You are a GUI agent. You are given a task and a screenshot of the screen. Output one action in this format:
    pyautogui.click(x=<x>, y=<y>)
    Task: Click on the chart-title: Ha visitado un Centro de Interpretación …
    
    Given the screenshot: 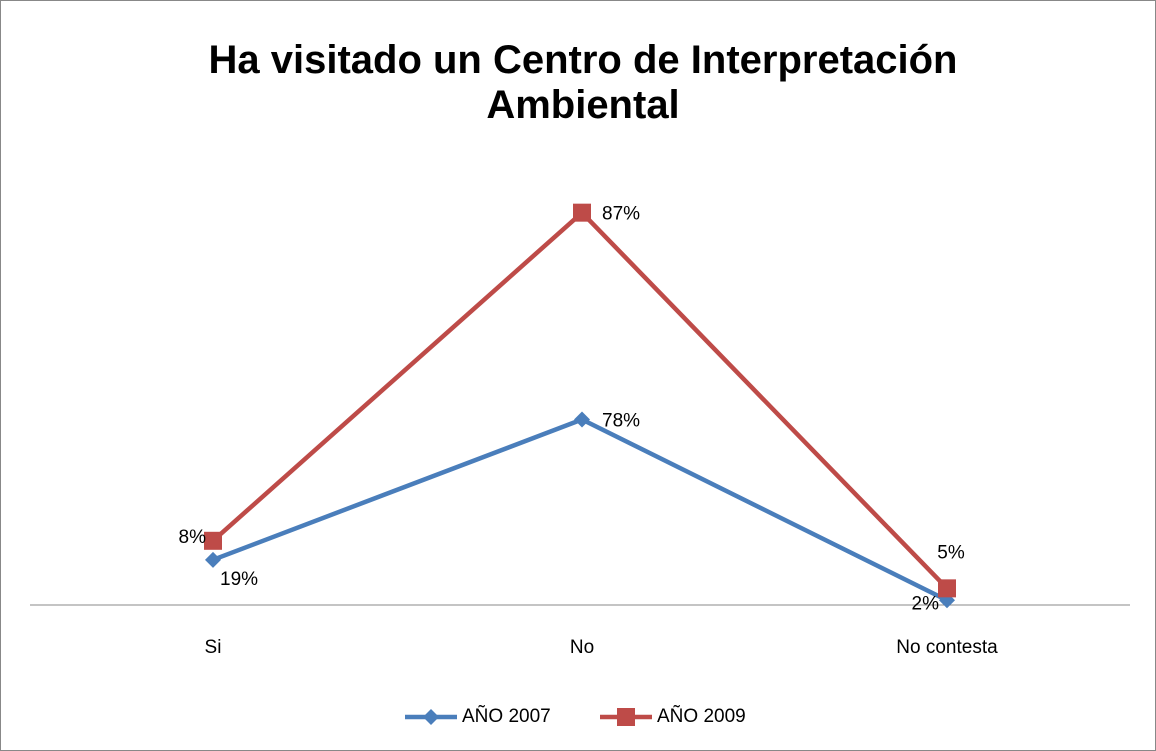 What is the action you would take?
    pyautogui.click(x=583, y=82)
    